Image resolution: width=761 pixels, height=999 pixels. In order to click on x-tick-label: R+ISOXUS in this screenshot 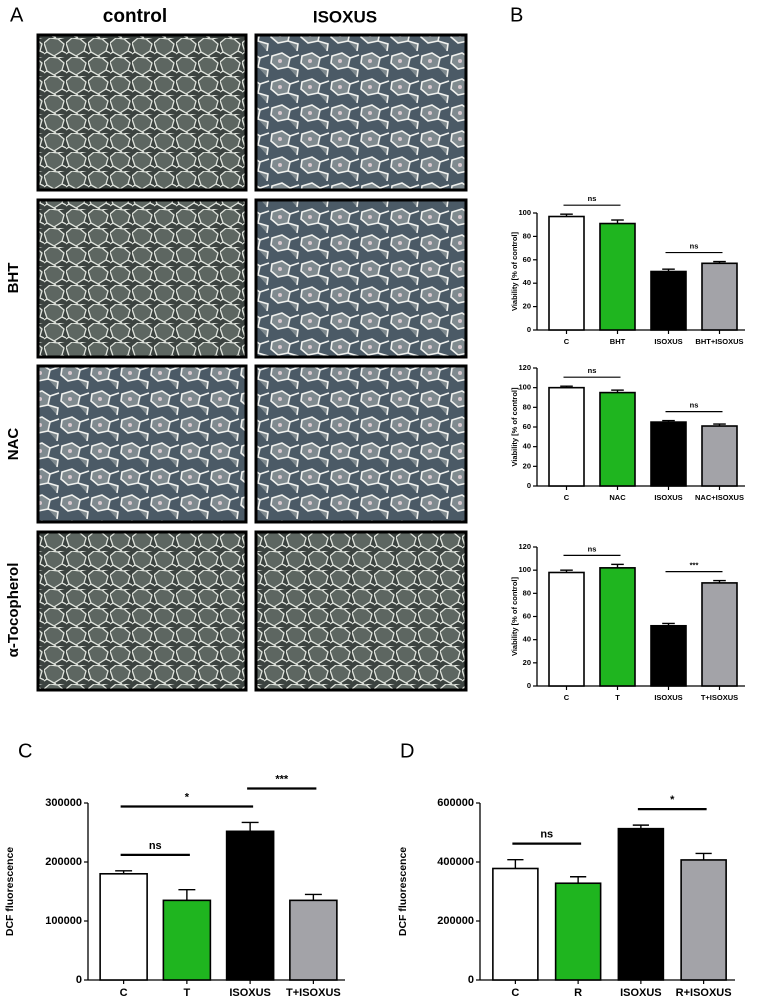, I will do `click(704, 993)`.